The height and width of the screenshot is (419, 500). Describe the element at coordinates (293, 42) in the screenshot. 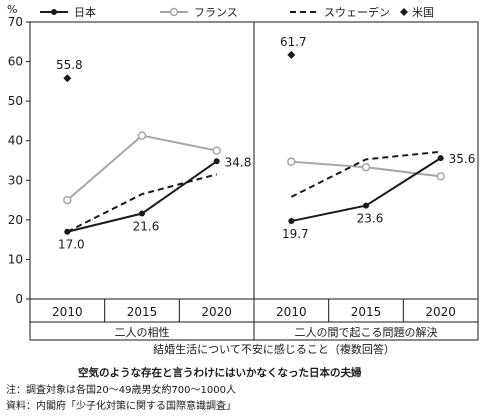

I see `data-label: 61.7` at that location.